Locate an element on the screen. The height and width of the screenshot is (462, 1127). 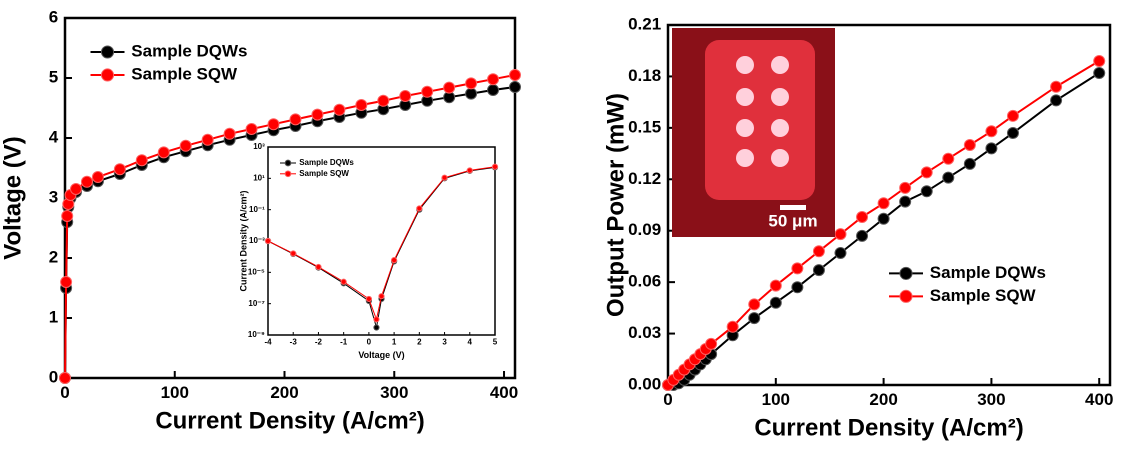
x-tick-label: 5 is located at coordinates (495, 341).